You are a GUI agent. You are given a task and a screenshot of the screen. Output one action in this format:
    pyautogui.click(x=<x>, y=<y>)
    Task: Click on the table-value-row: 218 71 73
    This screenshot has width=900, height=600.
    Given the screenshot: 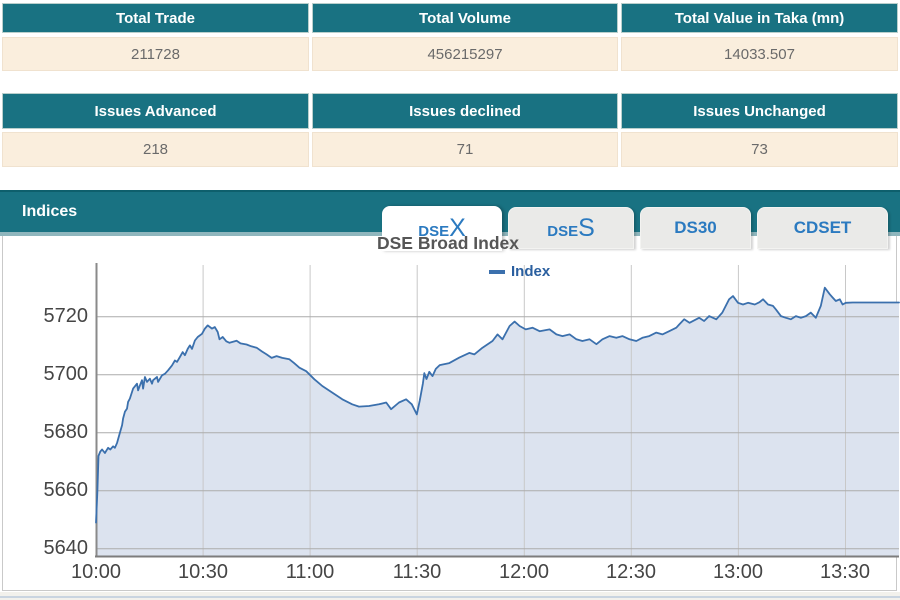 What is the action you would take?
    pyautogui.click(x=450, y=149)
    